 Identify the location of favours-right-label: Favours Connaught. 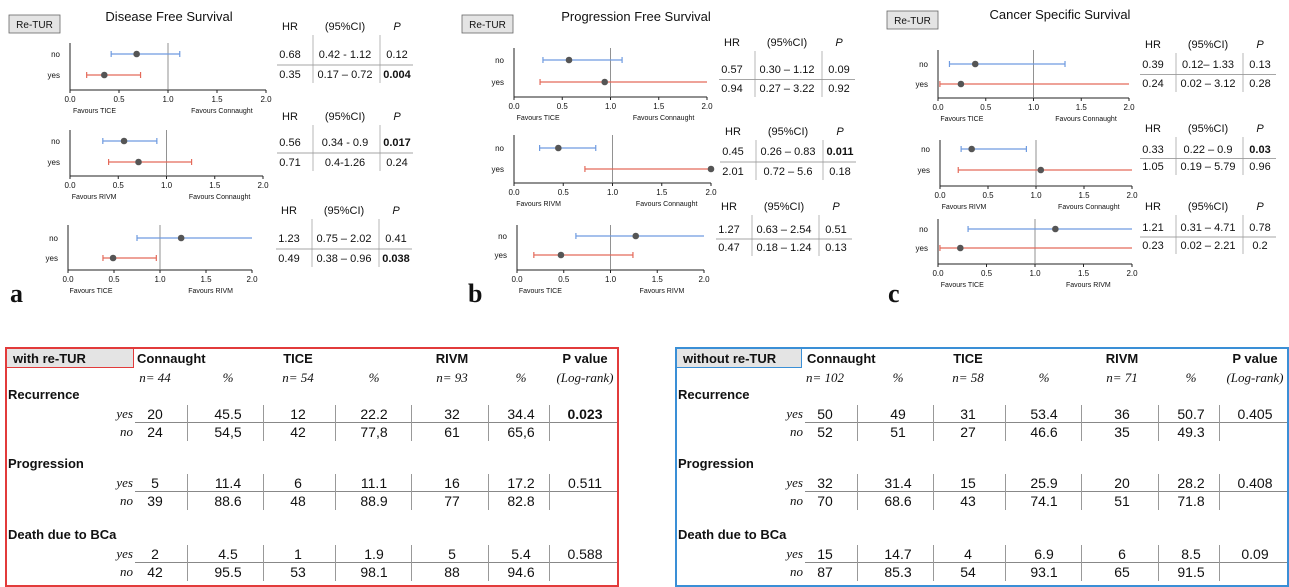
(1086, 119).